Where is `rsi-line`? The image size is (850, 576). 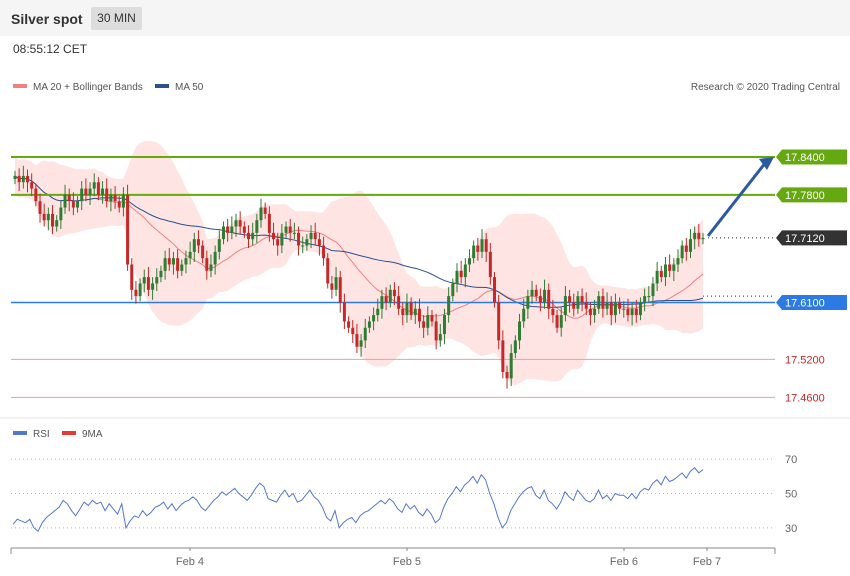 rsi-line is located at coordinates (358, 500).